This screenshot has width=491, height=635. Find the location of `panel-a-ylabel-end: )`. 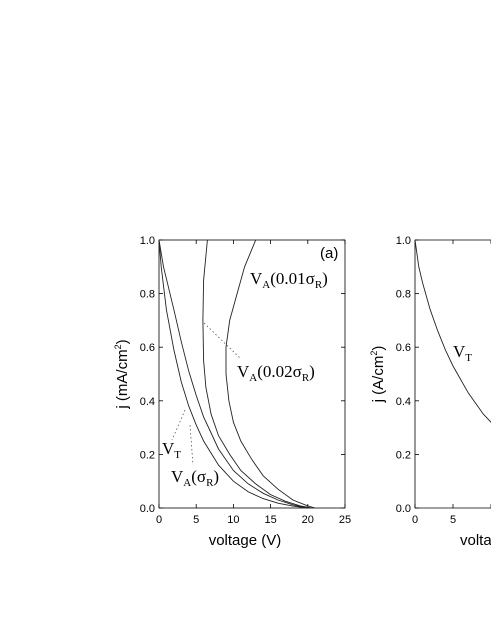

panel-a-ylabel-end: ) is located at coordinates (122, 341).